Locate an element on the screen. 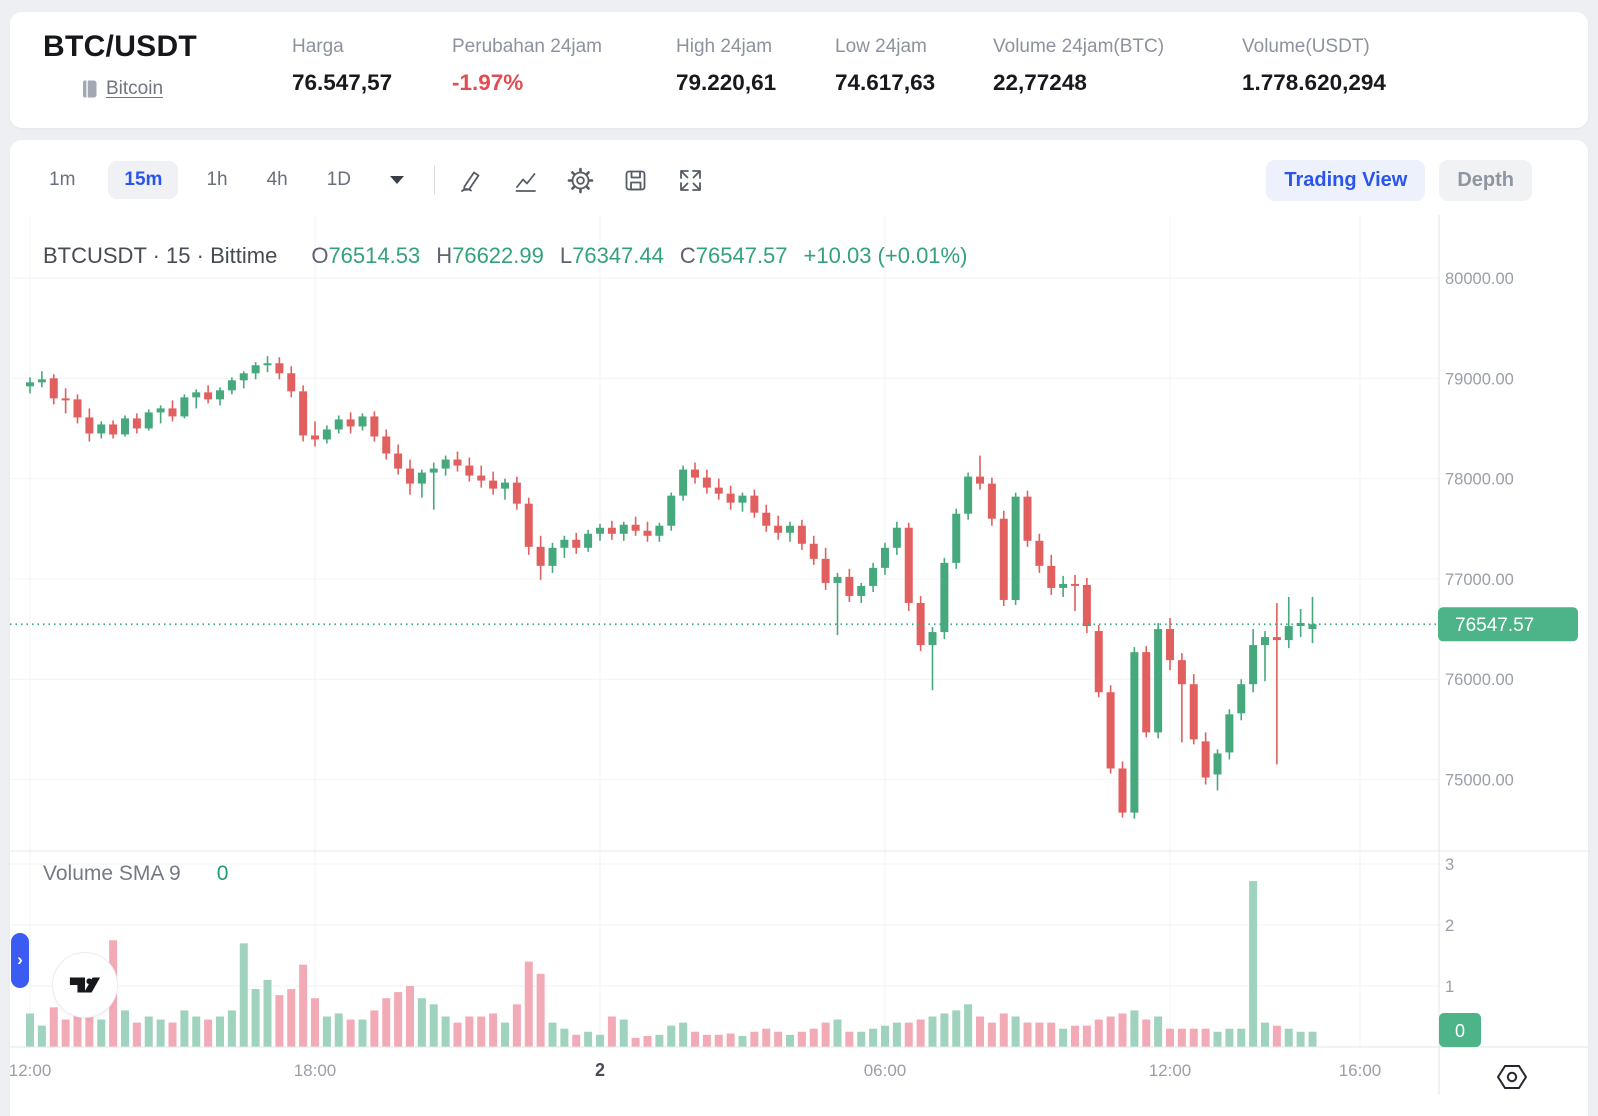 The height and width of the screenshot is (1116, 1598). sidebar-collapse-handle: › is located at coordinates (20, 960).